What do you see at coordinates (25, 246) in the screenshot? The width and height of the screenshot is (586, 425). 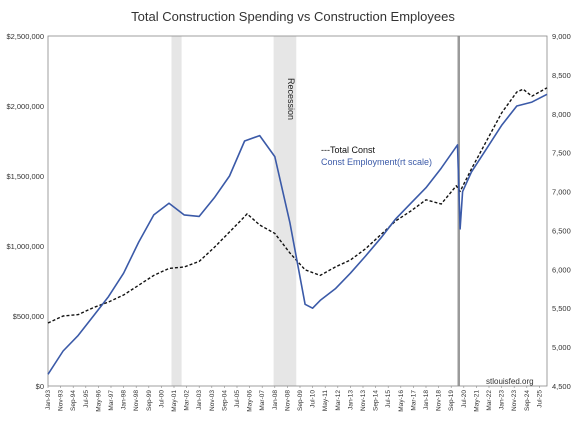 I see `y-left-tick-label: $1,000,000` at bounding box center [25, 246].